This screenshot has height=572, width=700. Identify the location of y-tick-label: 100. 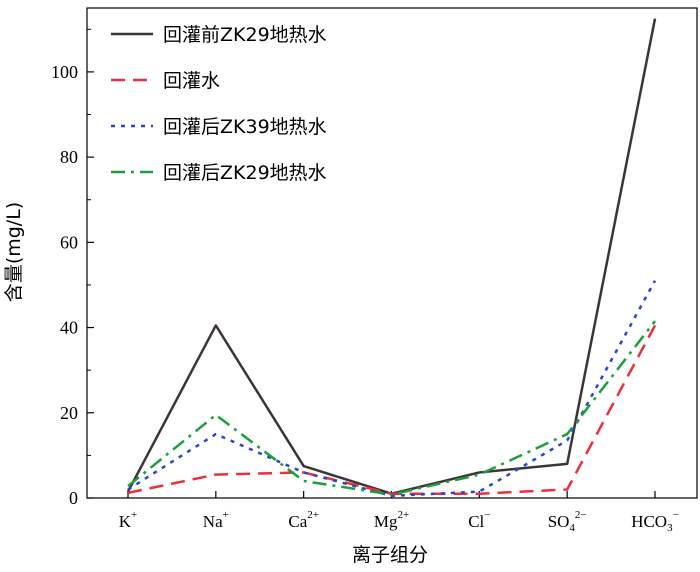
(64, 72).